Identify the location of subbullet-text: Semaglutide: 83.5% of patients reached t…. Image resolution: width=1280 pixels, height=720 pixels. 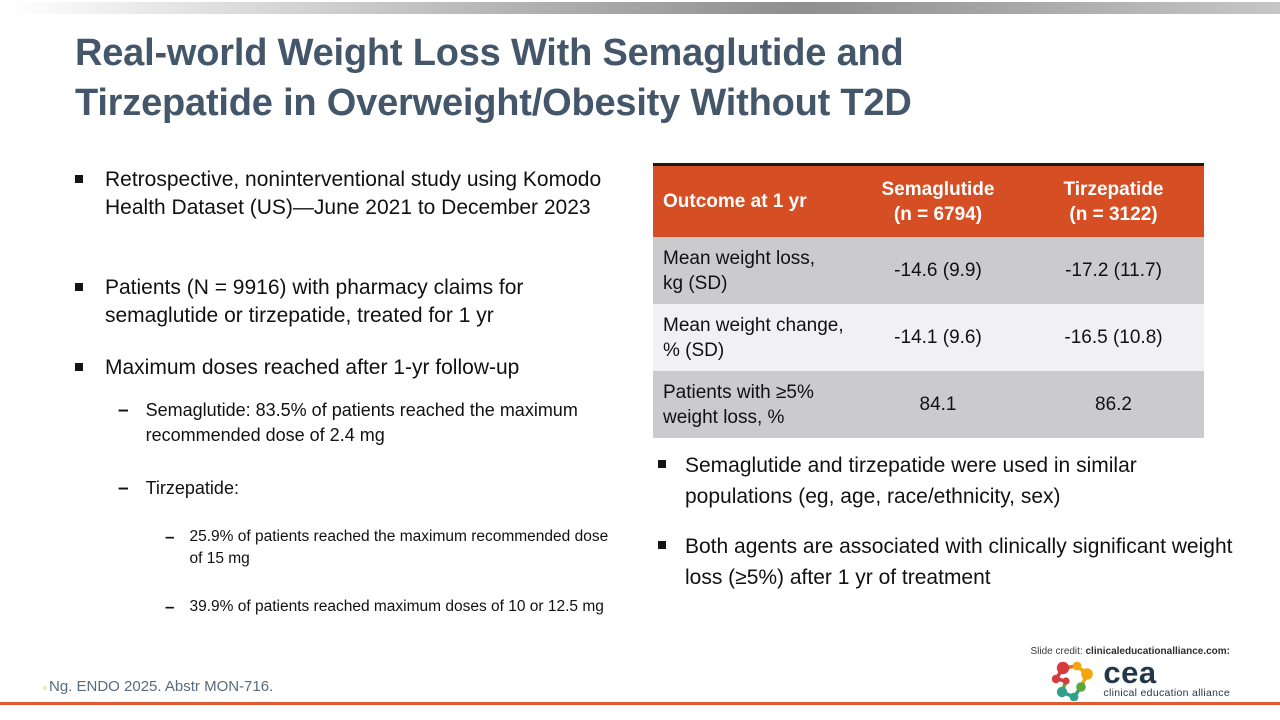
(361, 422).